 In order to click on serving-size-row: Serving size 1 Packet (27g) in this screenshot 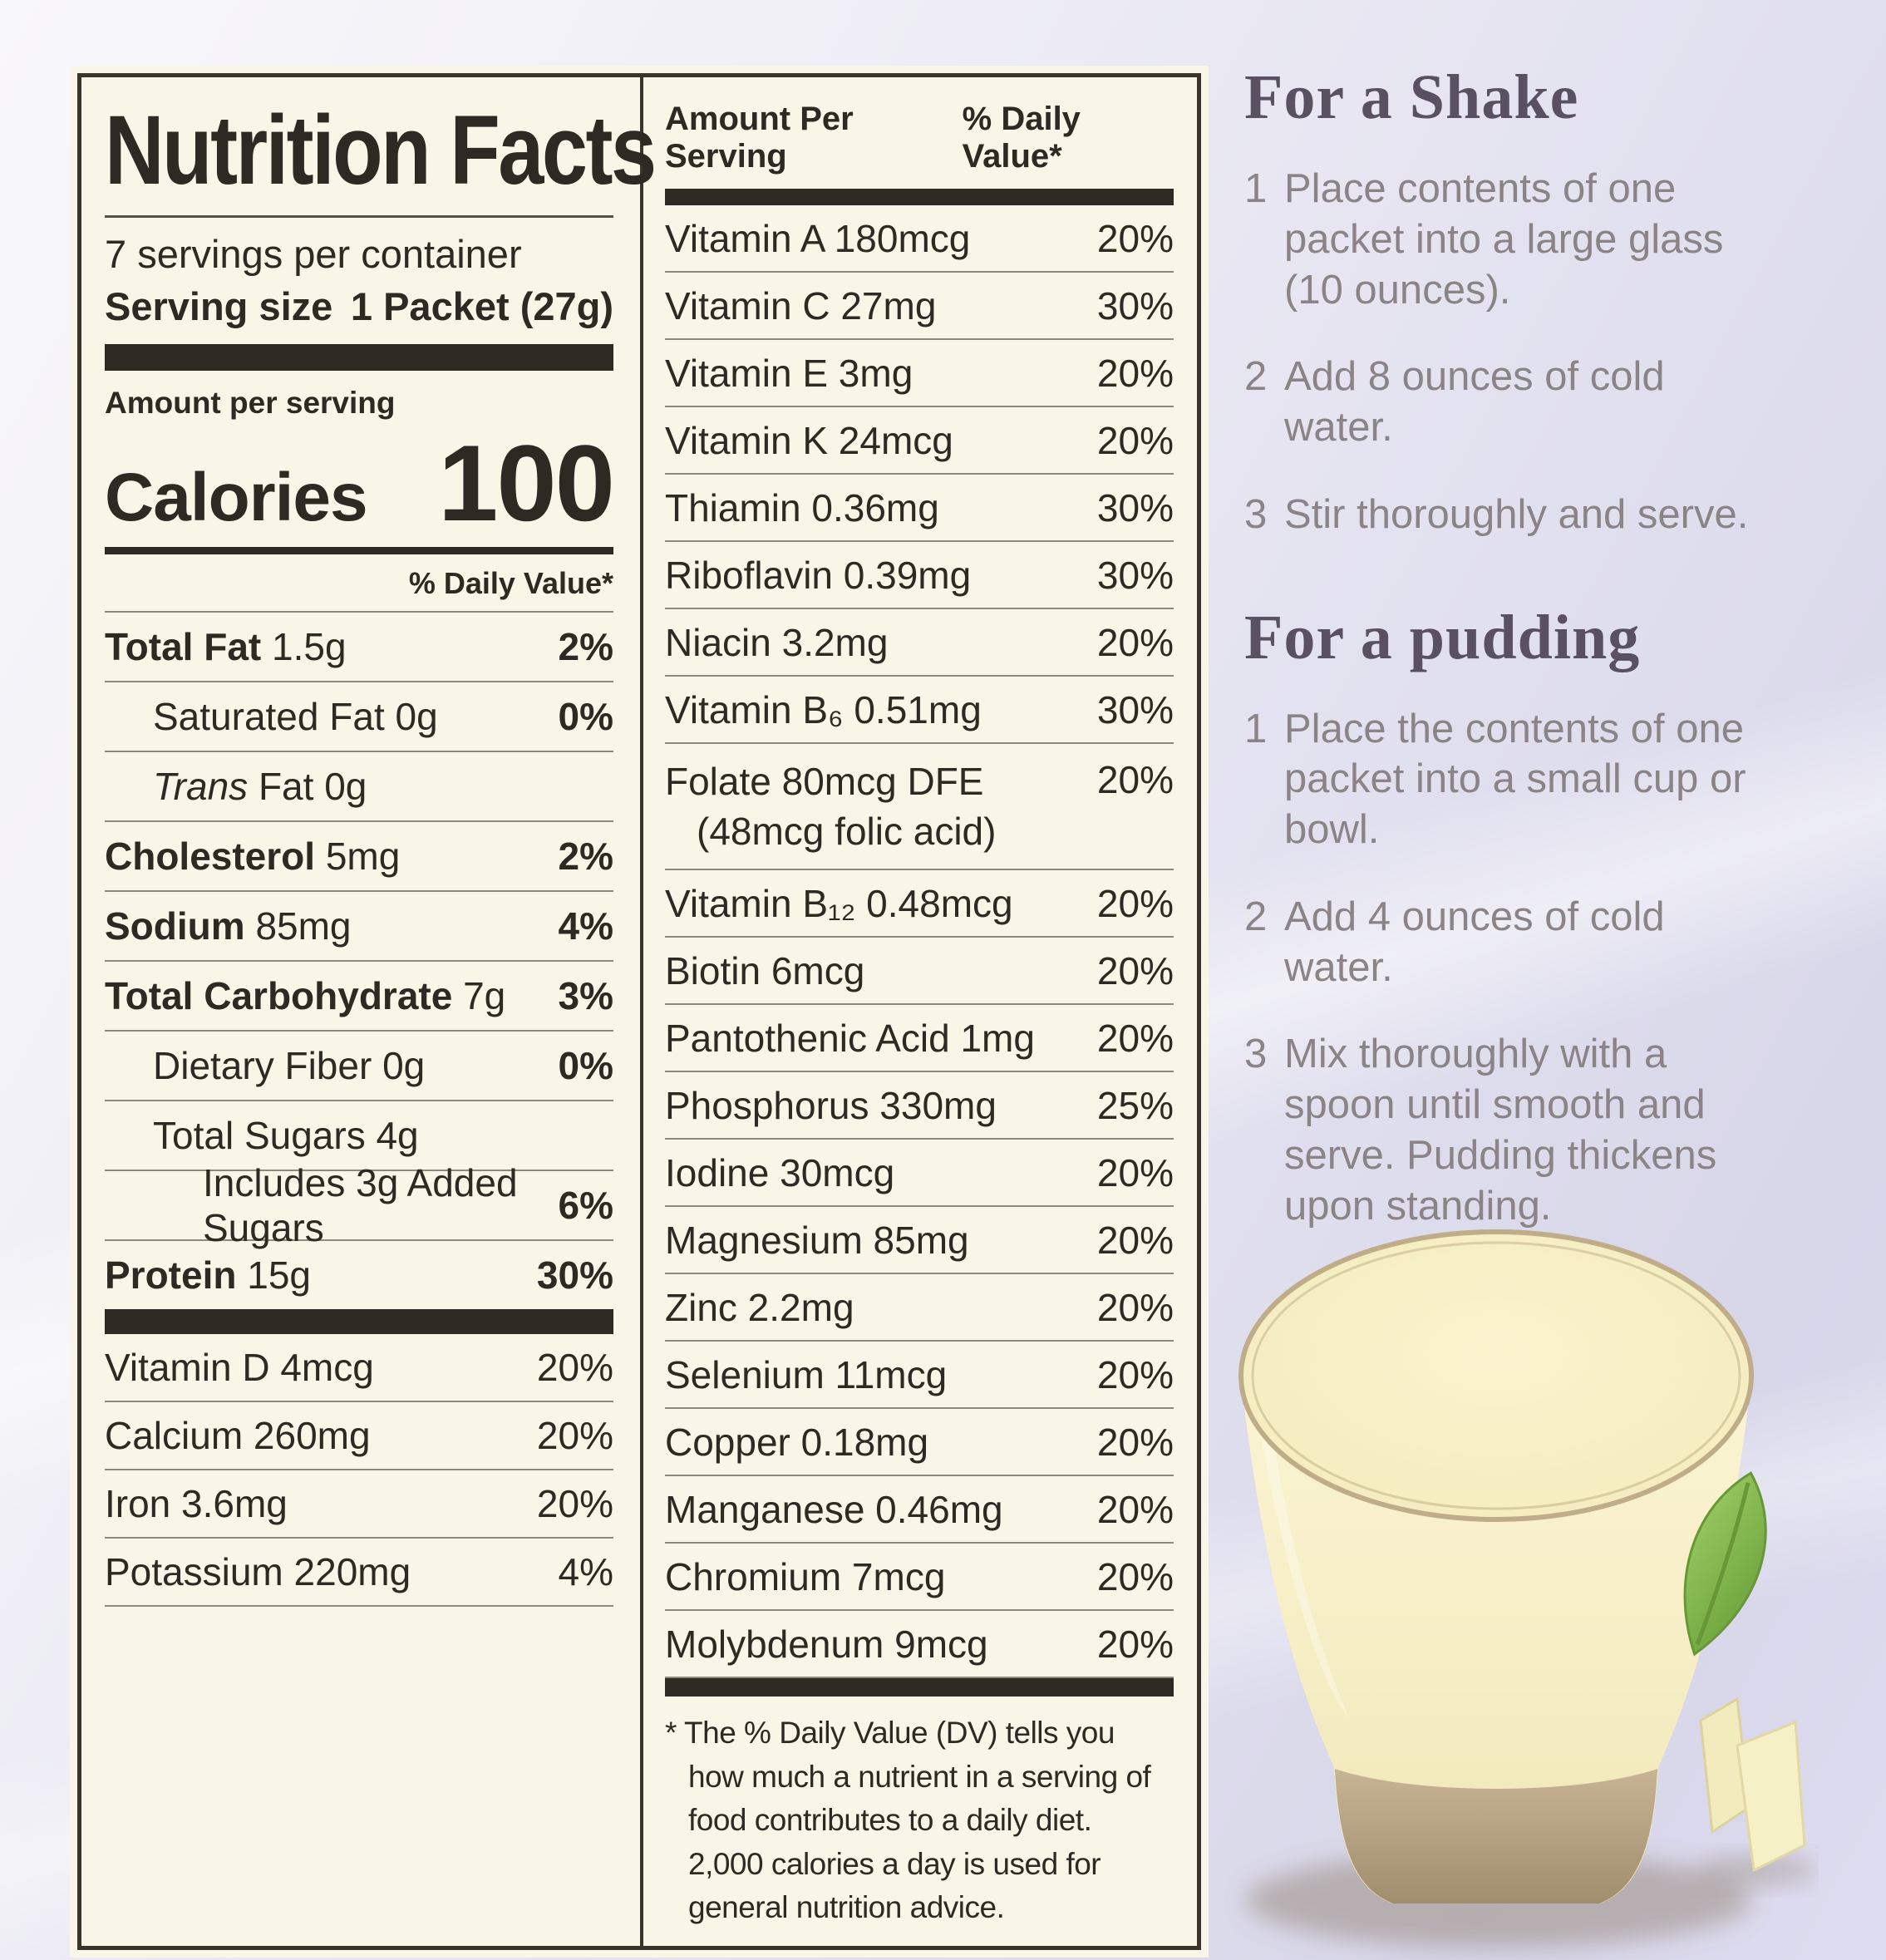, I will do `click(359, 310)`.